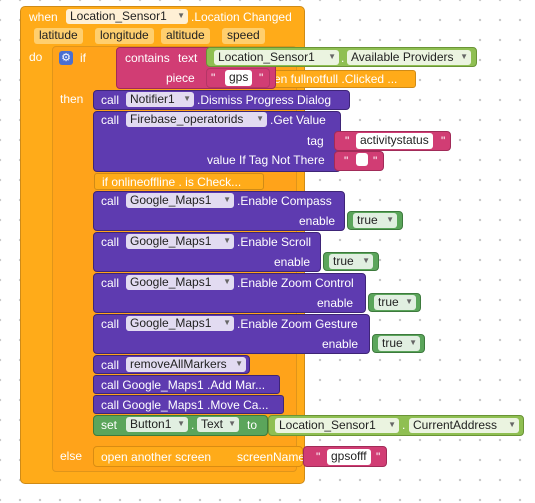  I want to click on param-speed: speed, so click(243, 36).